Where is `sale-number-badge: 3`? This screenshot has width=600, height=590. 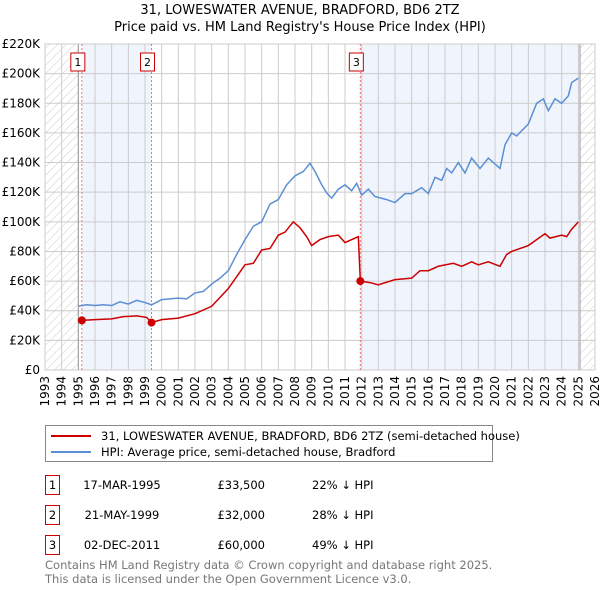 sale-number-badge: 3 is located at coordinates (52, 545).